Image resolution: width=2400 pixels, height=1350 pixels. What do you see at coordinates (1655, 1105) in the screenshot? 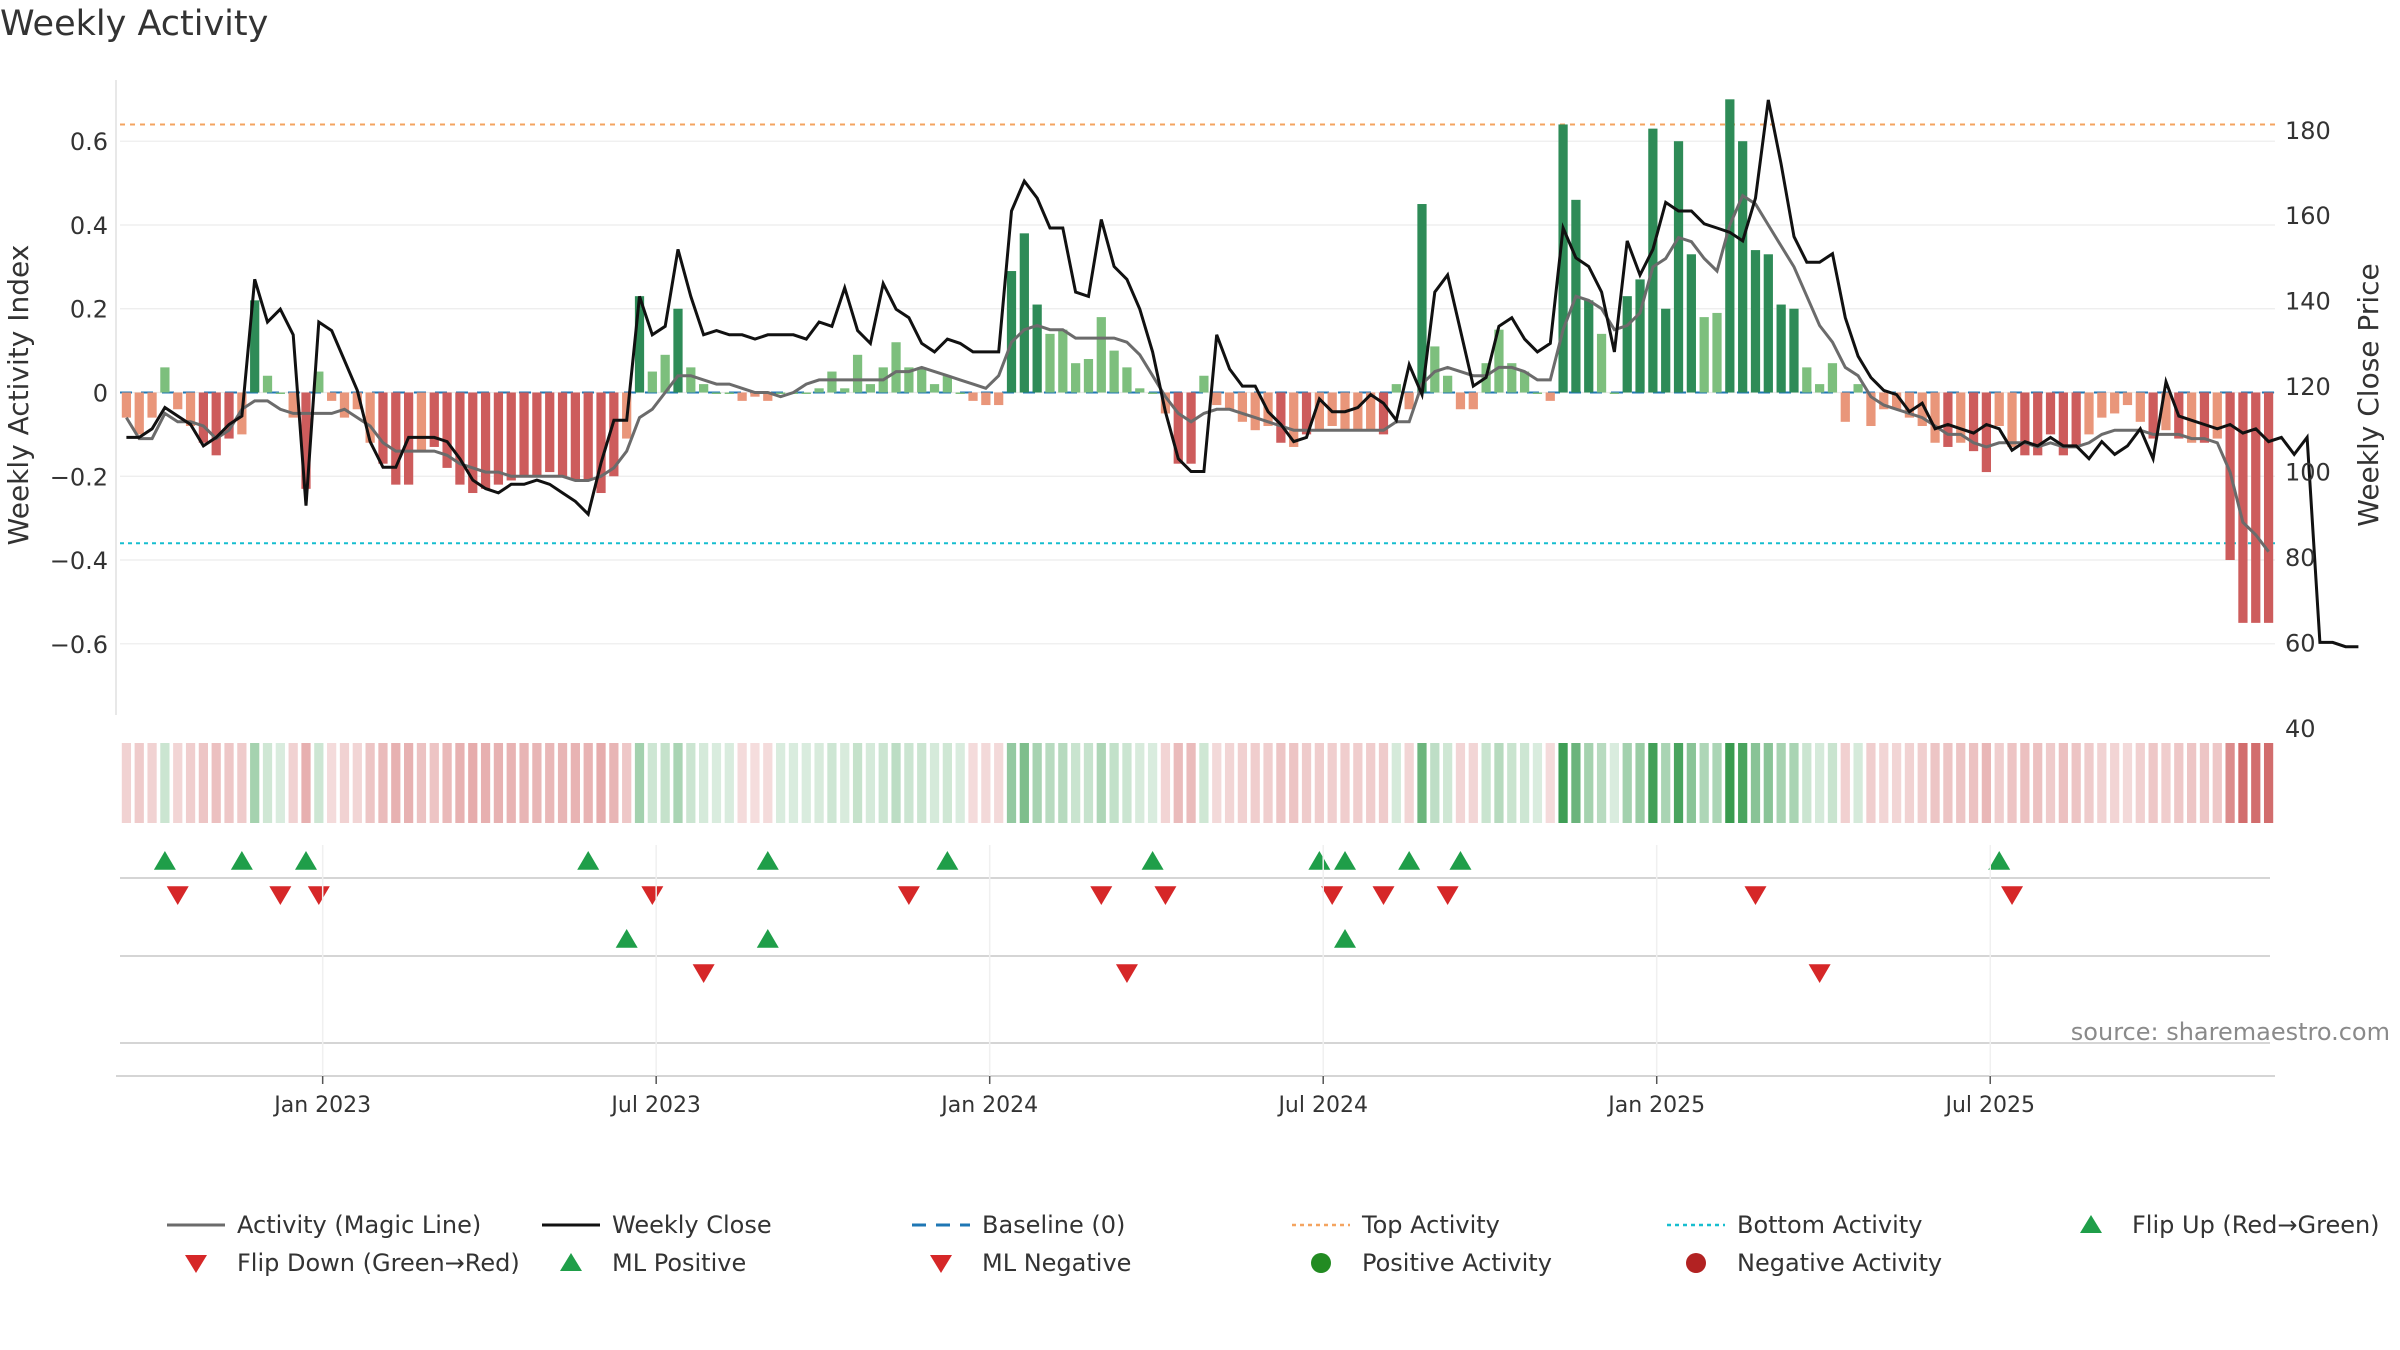
I see `x-tick-label: Jan 2025` at bounding box center [1655, 1105].